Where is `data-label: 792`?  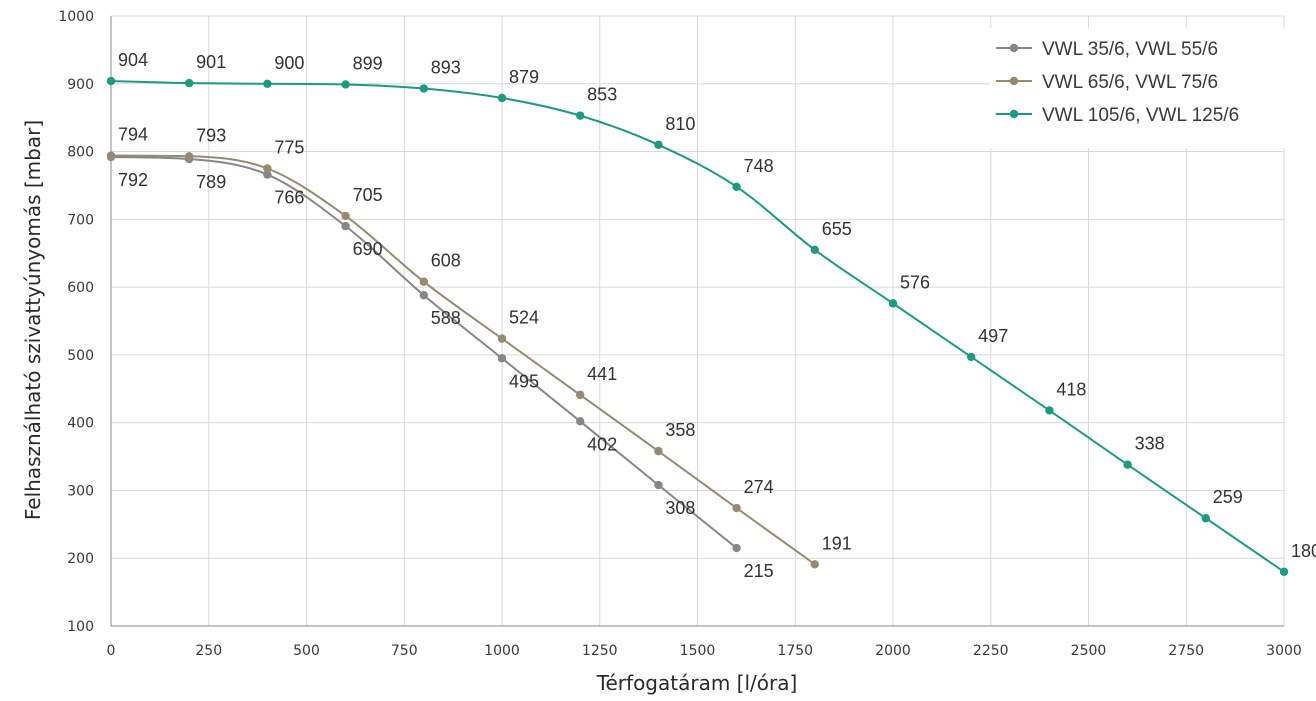
data-label: 792 is located at coordinates (133, 180).